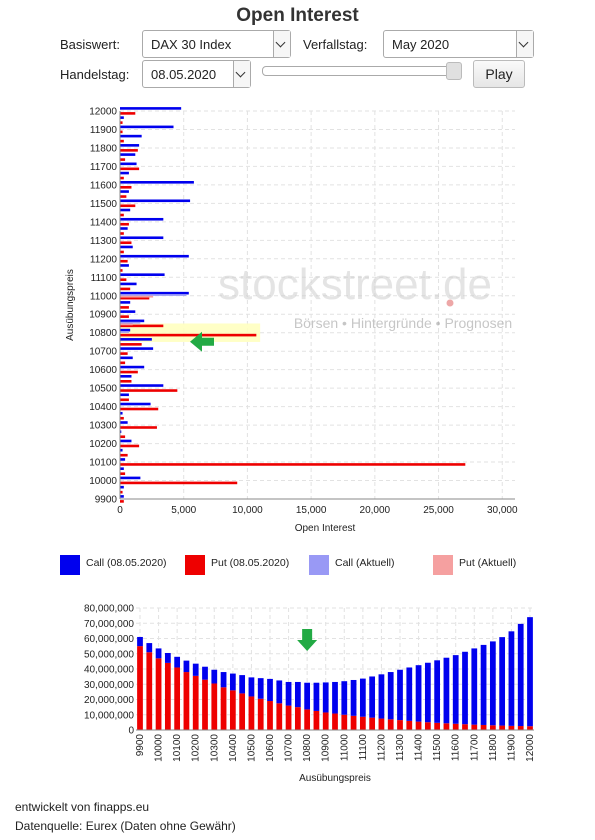 The image size is (595, 840). Describe the element at coordinates (103, 370) in the screenshot. I see `y-tick-label: 10600` at that location.